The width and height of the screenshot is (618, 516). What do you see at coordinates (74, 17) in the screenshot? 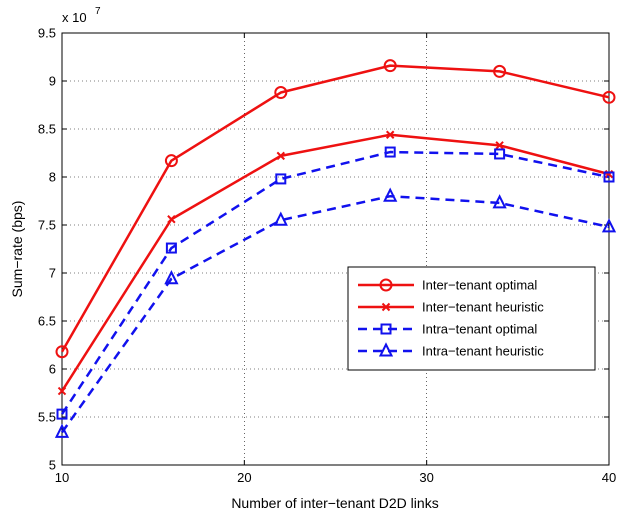
I see `y-scale-label: x 10` at bounding box center [74, 17].